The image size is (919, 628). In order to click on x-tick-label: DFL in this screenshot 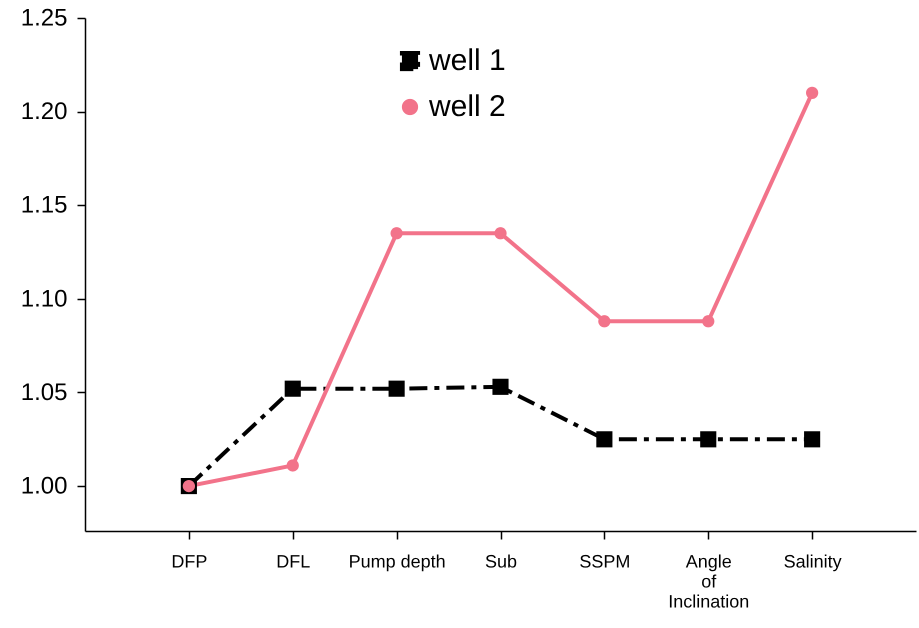, I will do `click(293, 562)`.